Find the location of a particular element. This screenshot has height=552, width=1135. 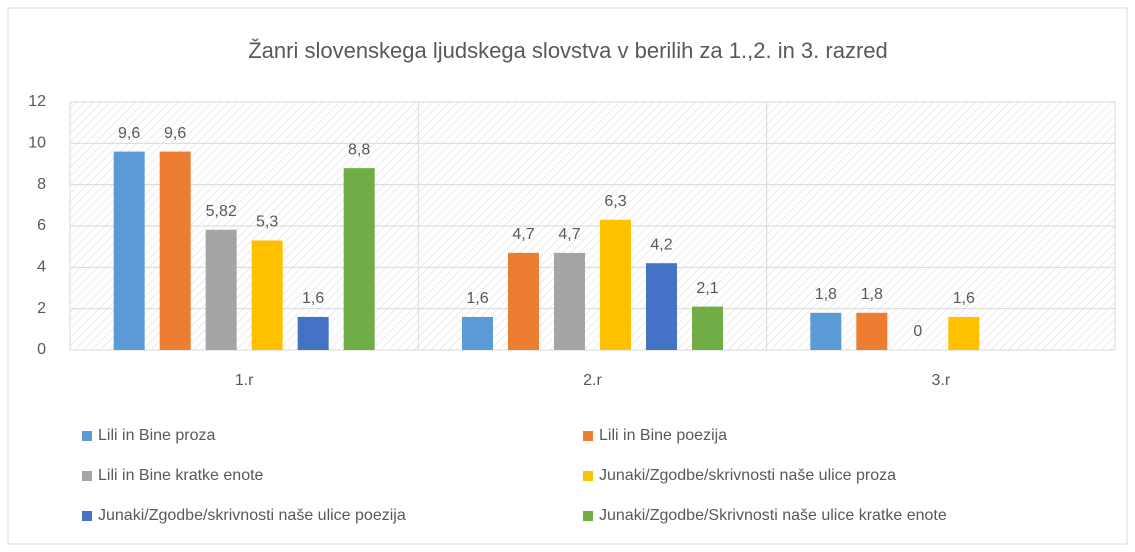

legend-label: Lili in Bine poezija is located at coordinates (663, 435).